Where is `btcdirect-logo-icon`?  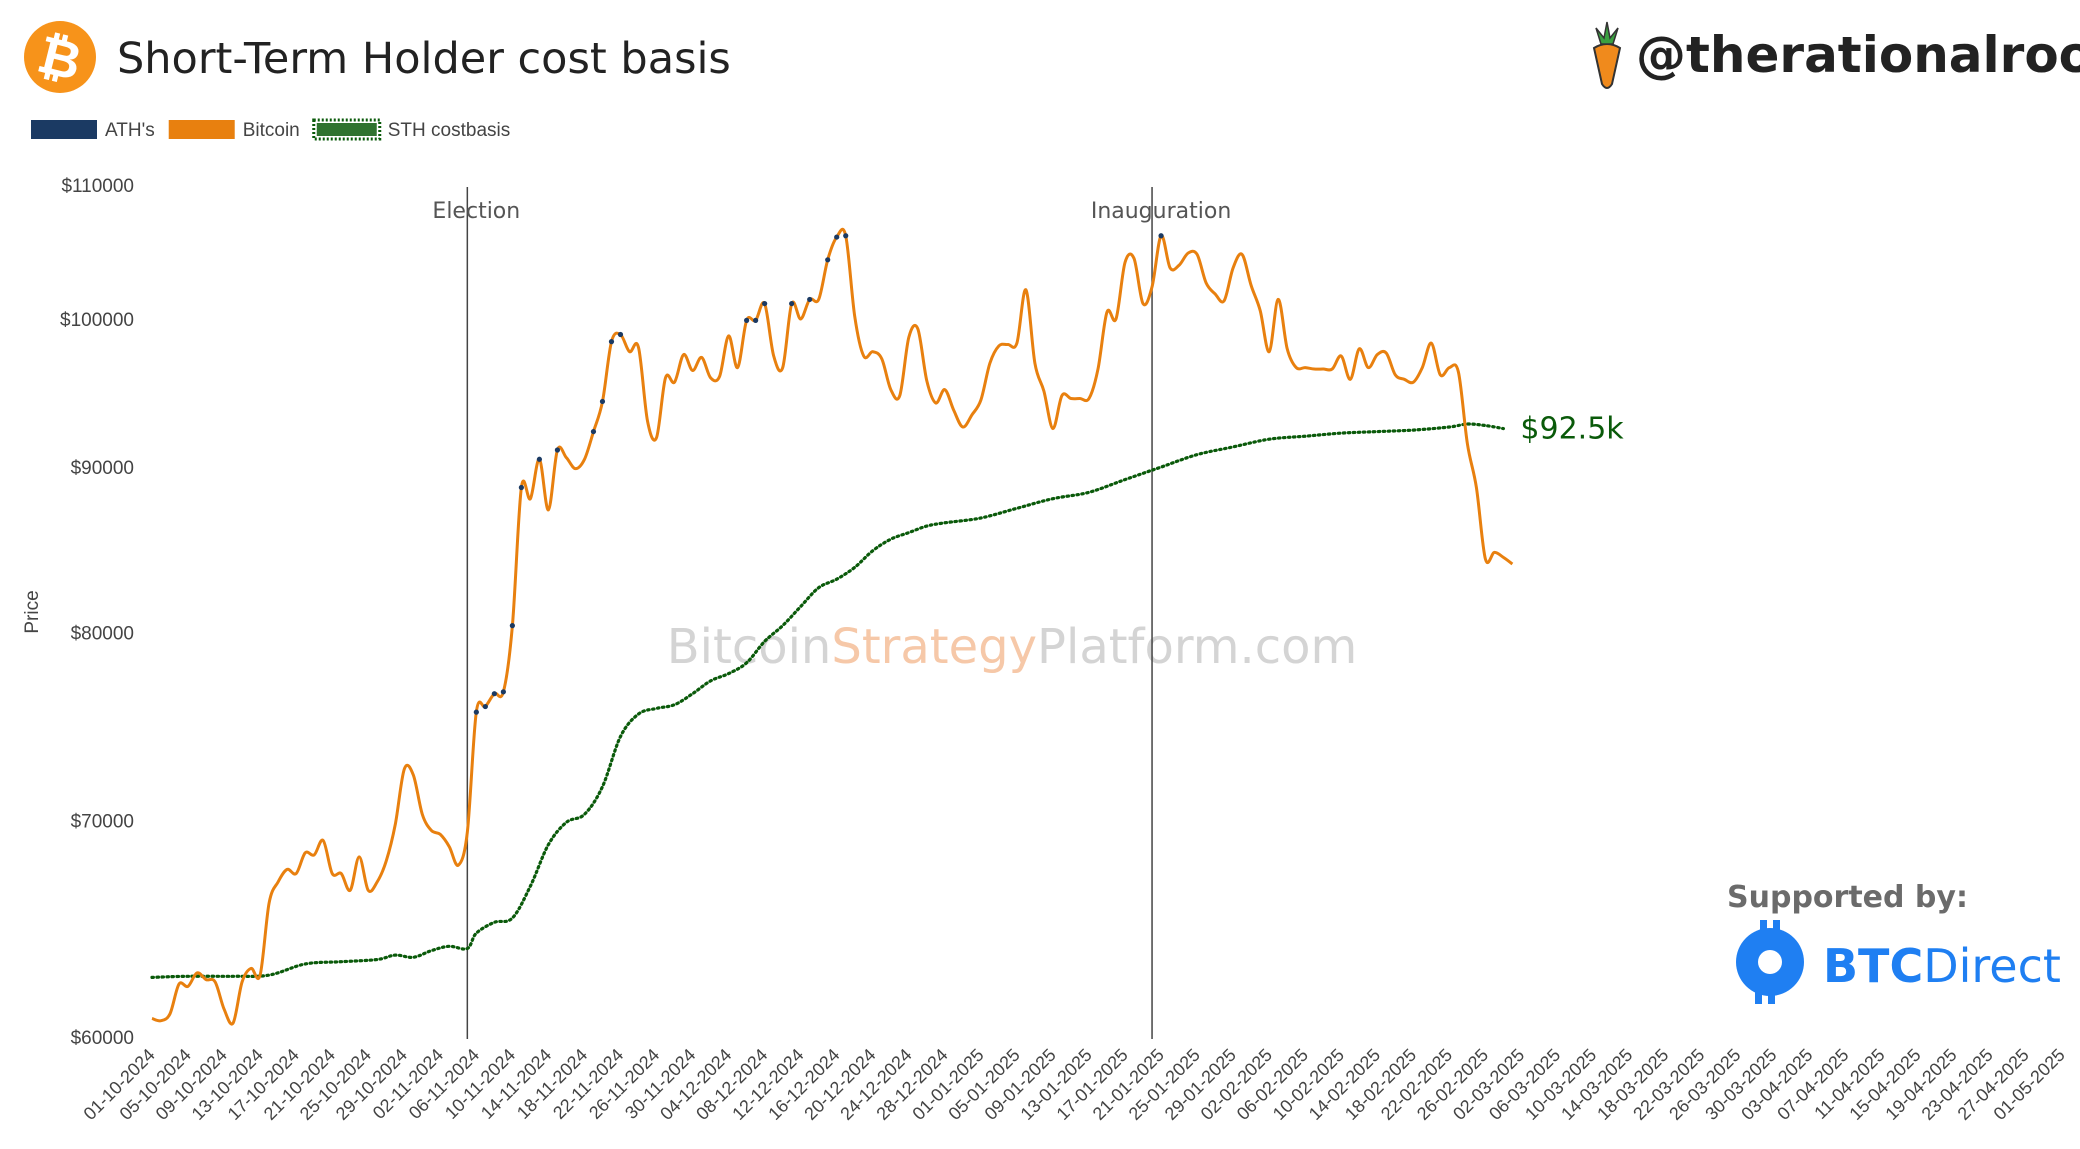 btcdirect-logo-icon is located at coordinates (1770, 962).